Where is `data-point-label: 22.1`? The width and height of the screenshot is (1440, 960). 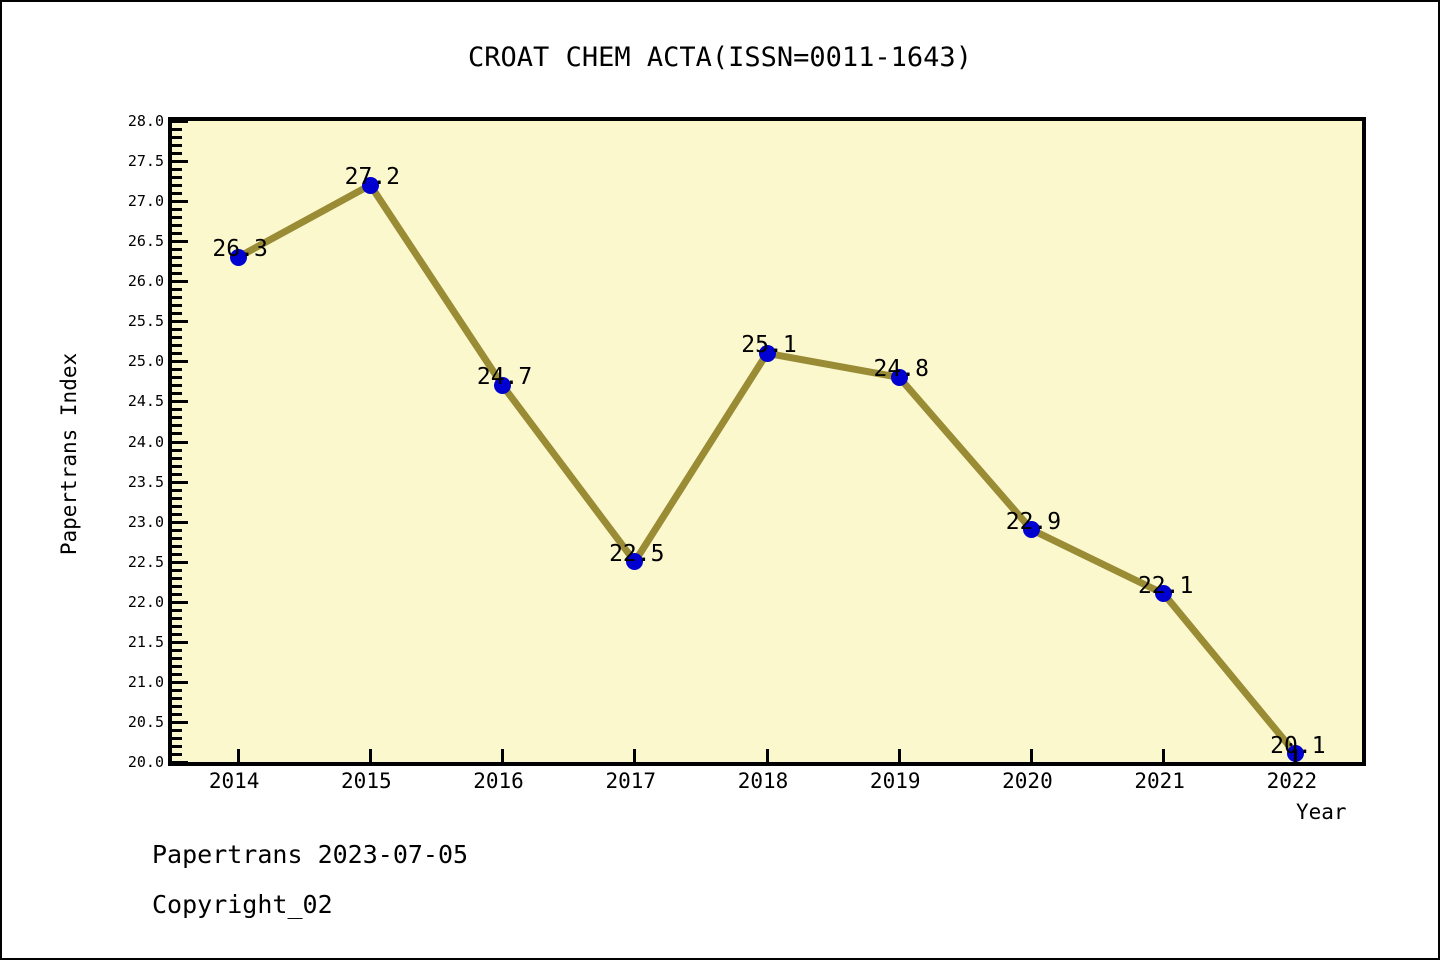
data-point-label: 22.1 is located at coordinates (1165, 585).